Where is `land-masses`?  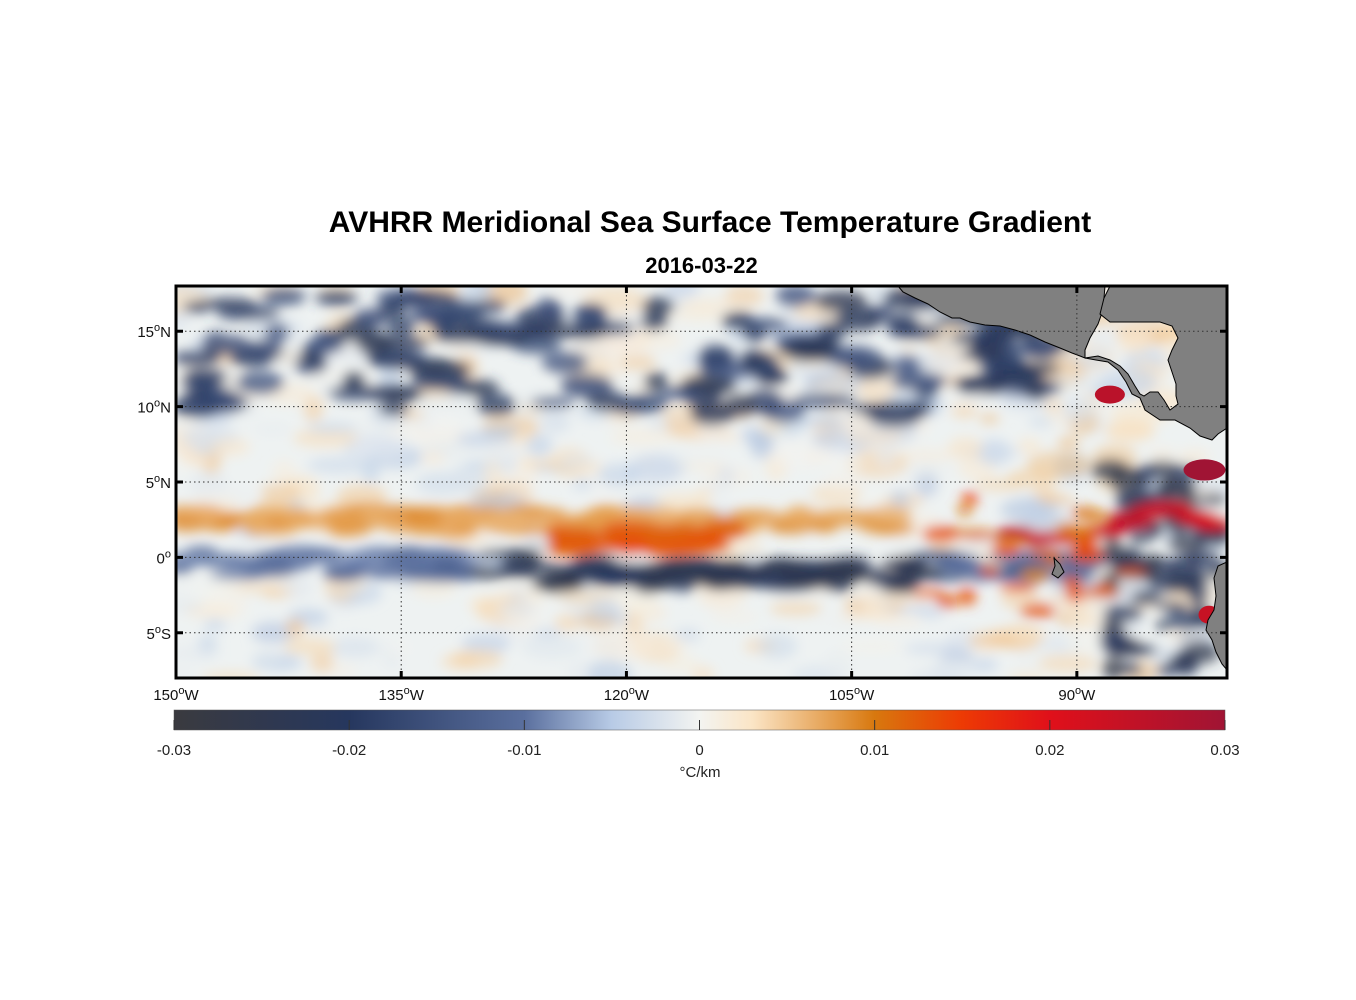
land-masses is located at coordinates (1062, 478).